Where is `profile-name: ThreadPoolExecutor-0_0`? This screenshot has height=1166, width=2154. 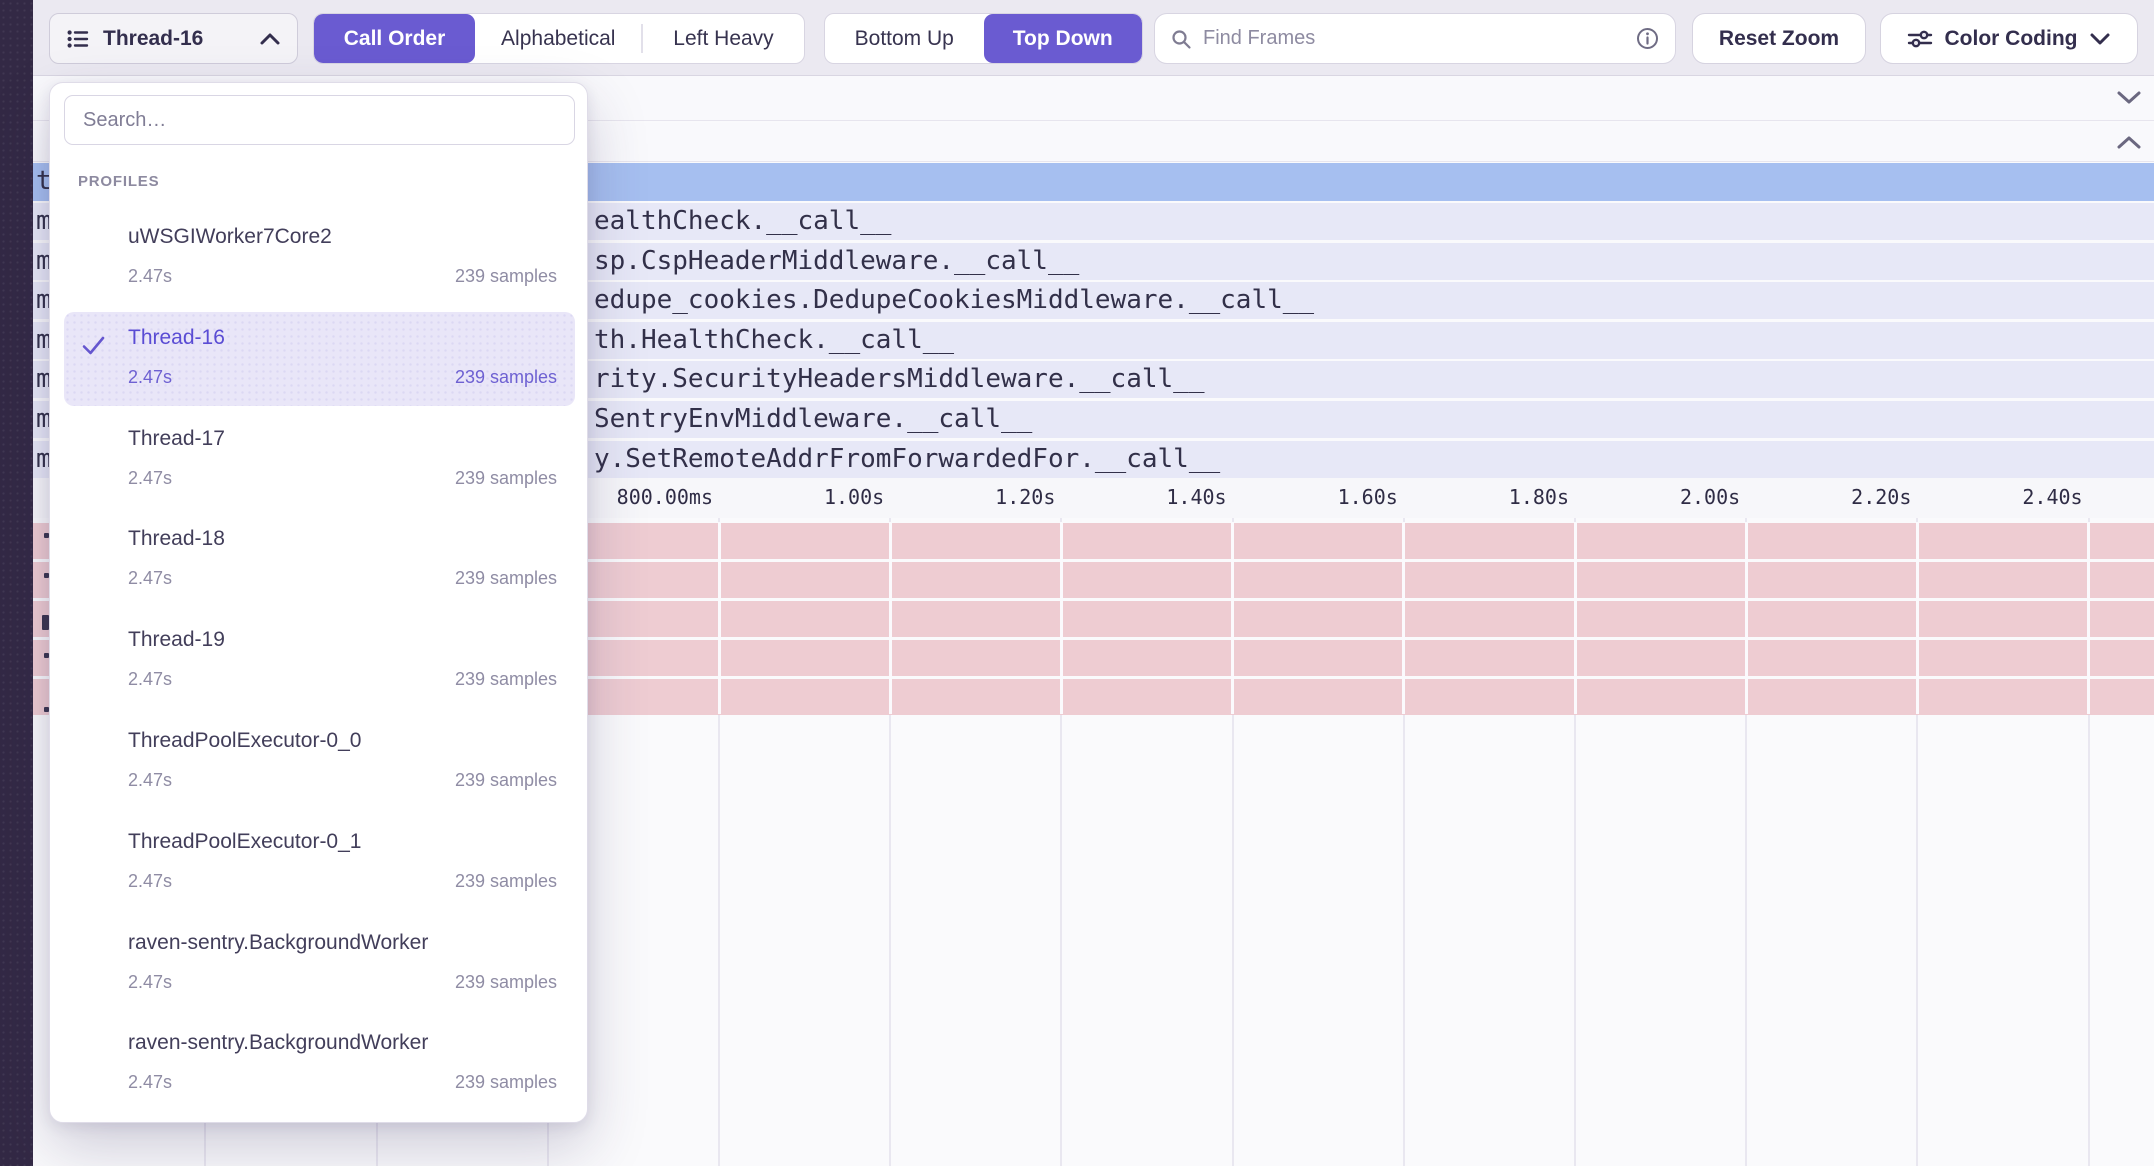
profile-name: ThreadPoolExecutor-0_0 is located at coordinates (245, 740).